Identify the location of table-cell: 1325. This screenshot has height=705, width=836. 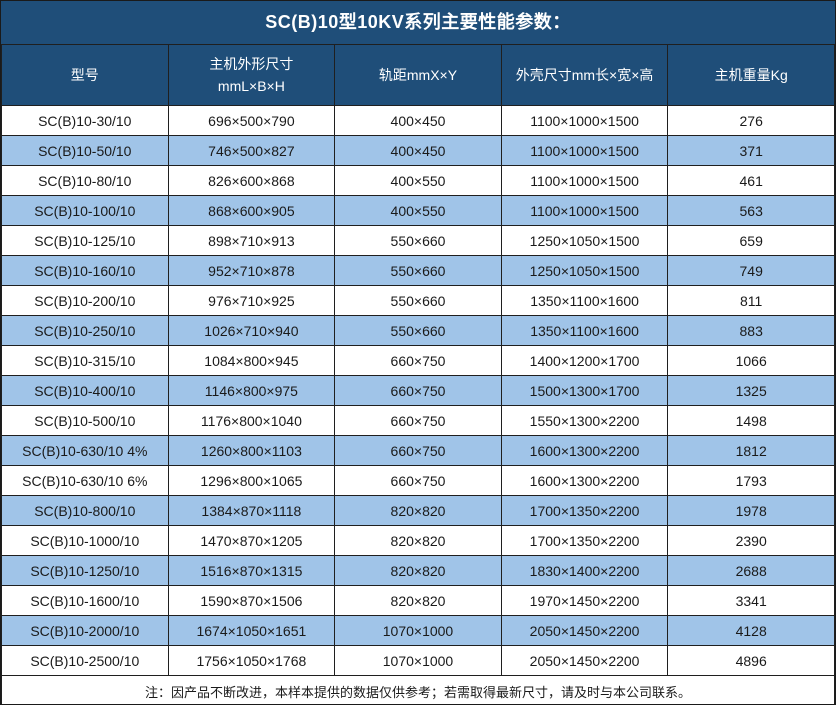
(751, 390).